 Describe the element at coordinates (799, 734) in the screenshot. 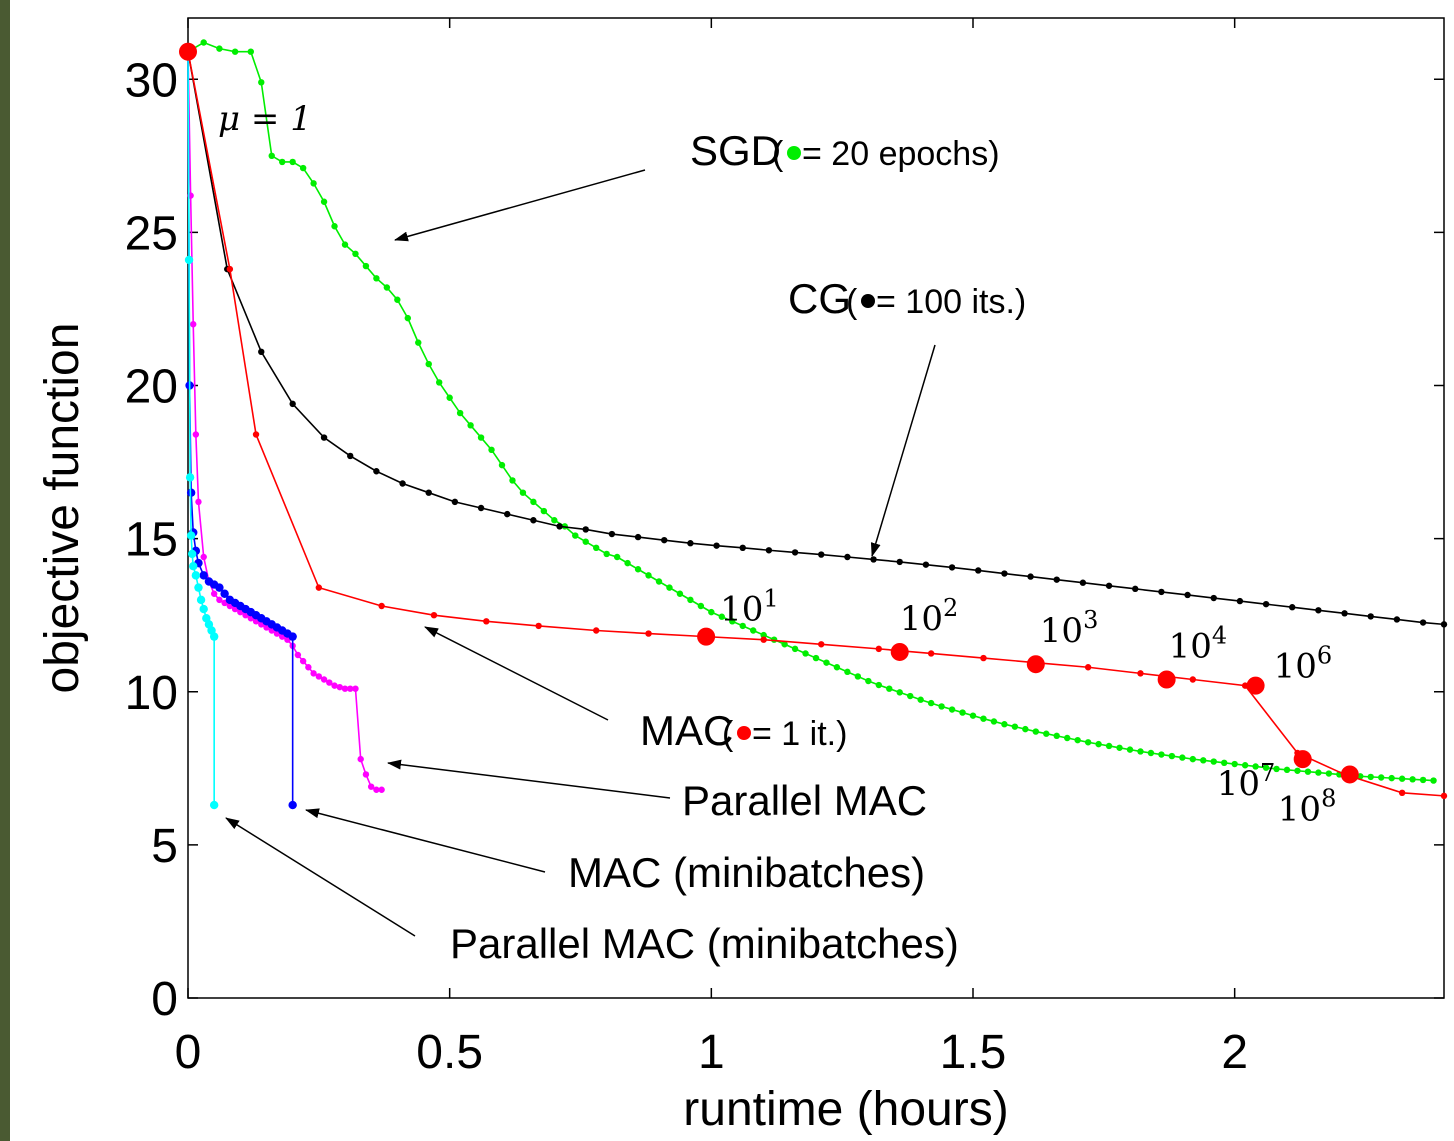

I see `mac-annotation-note: = 1 it.)` at that location.